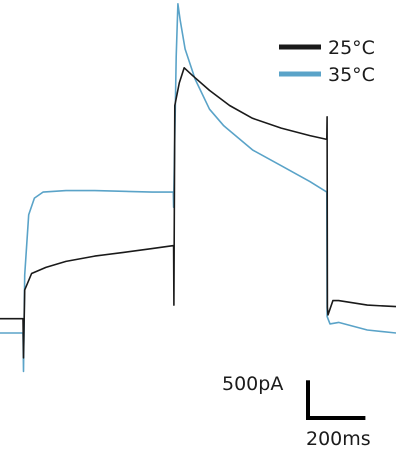  Describe the element at coordinates (338, 439) in the screenshot. I see `scale-label-time: 200ms` at that location.